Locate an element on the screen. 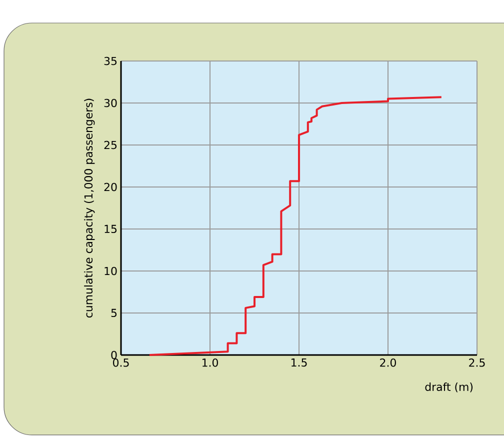 The image size is (504, 441). y-tick-label: 25 is located at coordinates (110, 145).